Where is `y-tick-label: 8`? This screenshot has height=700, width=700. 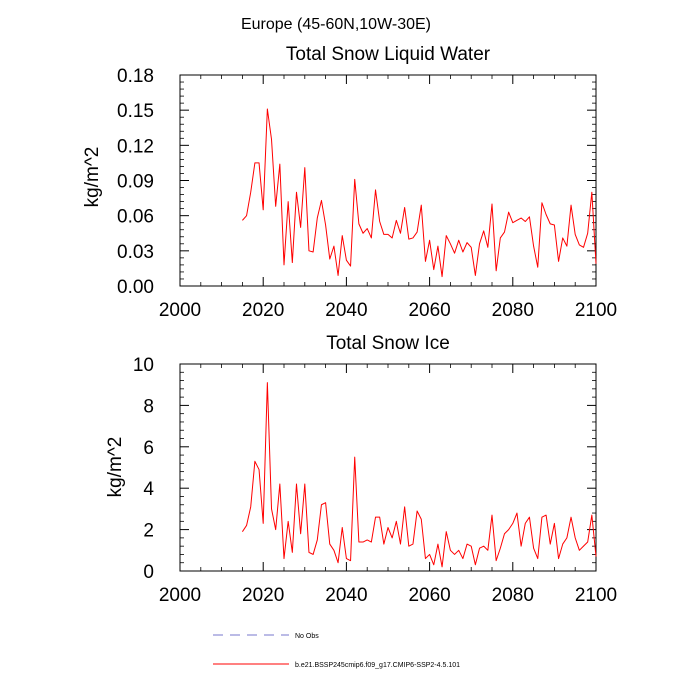
y-tick-label: 8 is located at coordinates (148, 406).